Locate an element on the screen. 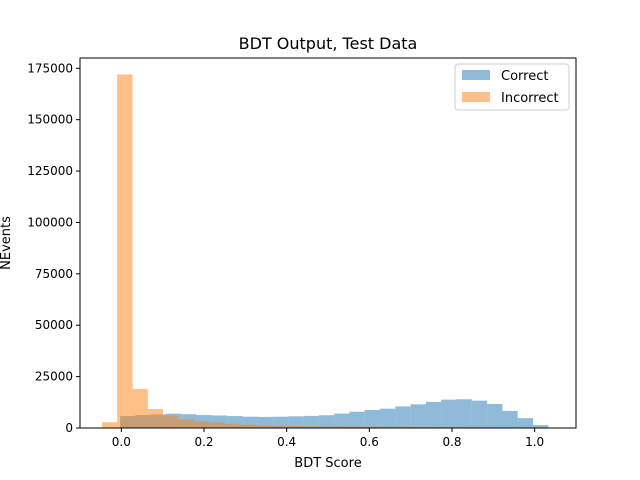 The height and width of the screenshot is (480, 640). y-tick-label: 175000 is located at coordinates (50, 68).